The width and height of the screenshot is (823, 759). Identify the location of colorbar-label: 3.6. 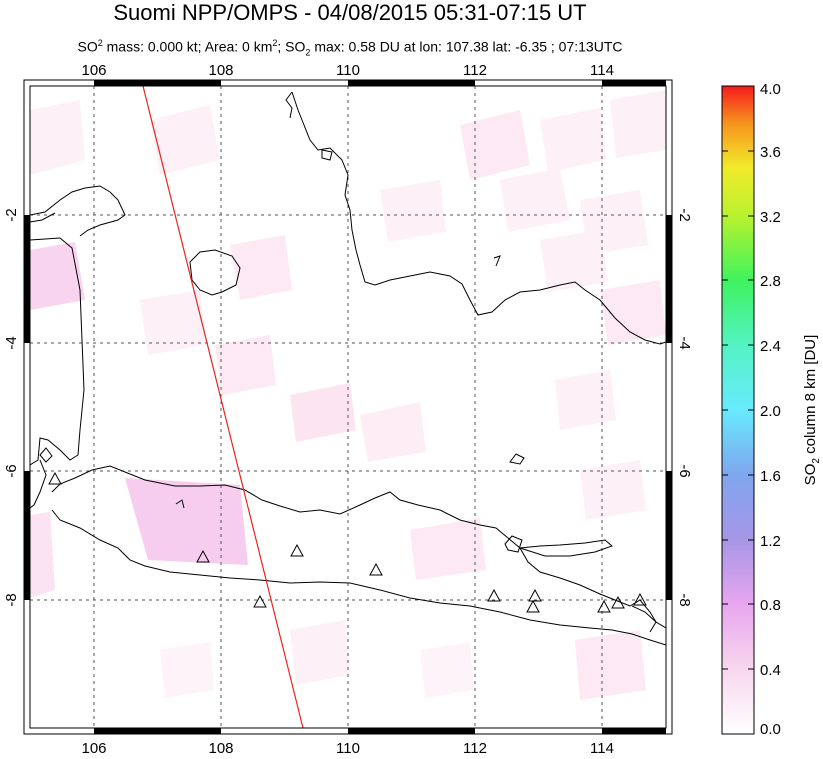
(770, 152).